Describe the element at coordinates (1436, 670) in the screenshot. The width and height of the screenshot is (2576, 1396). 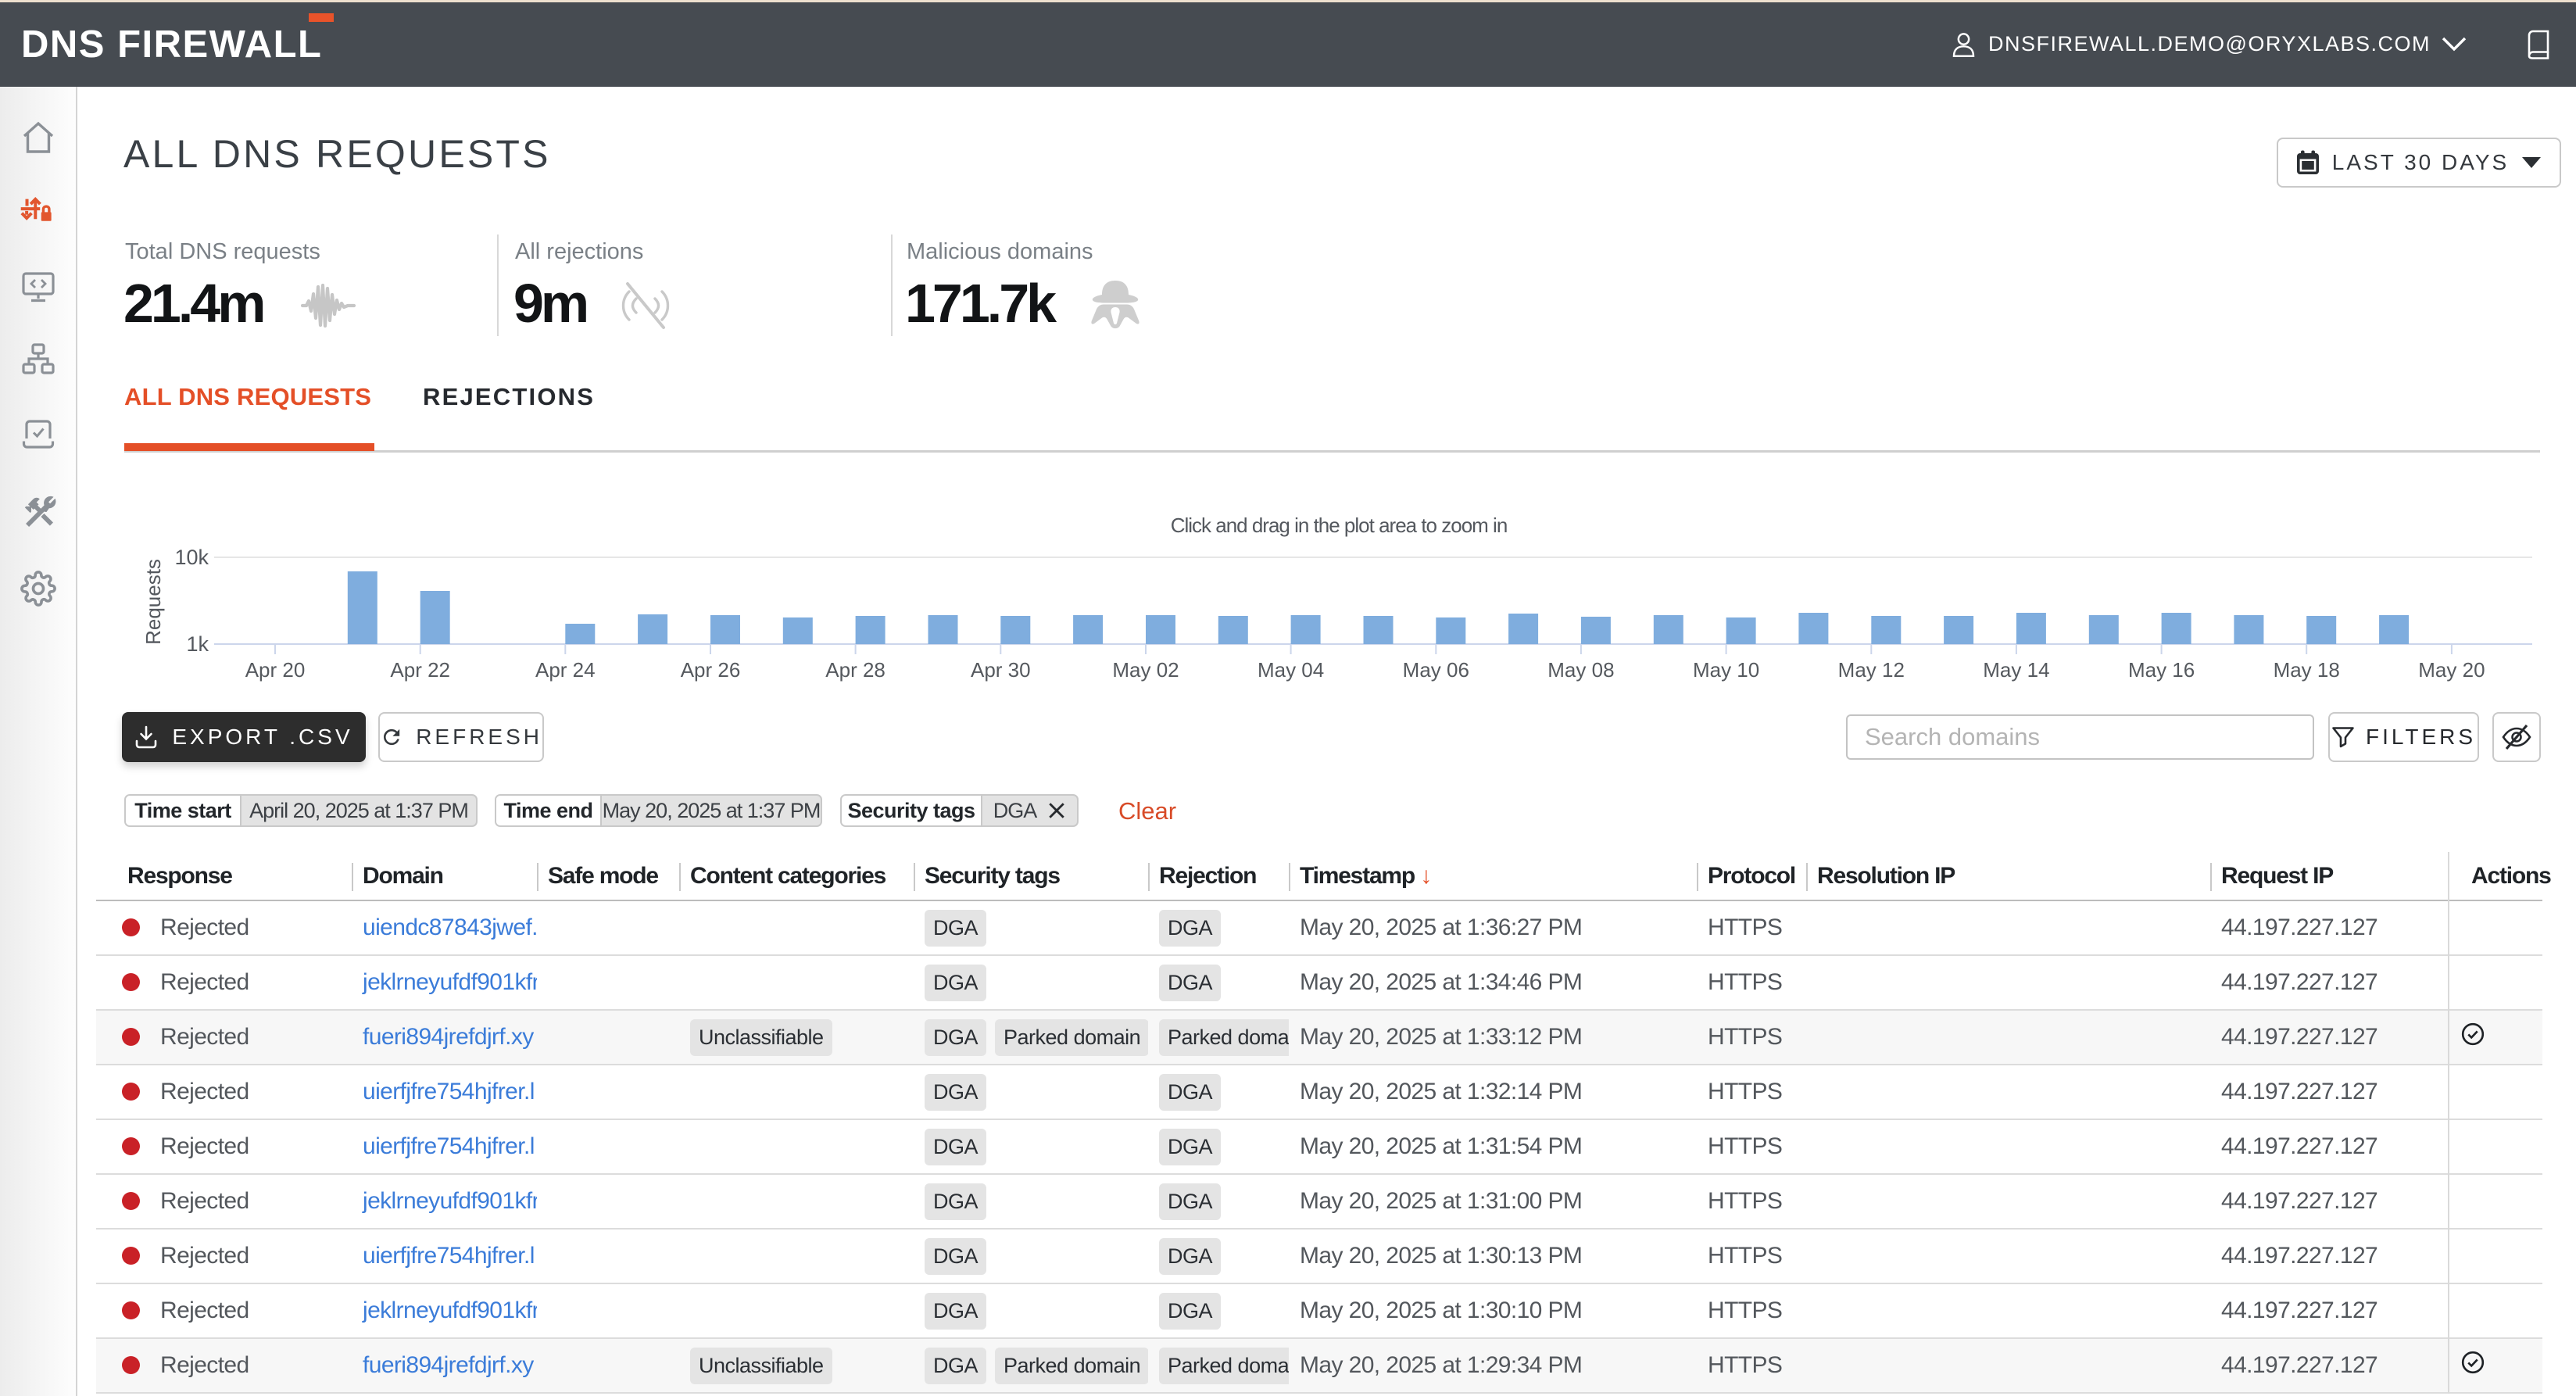
I see `svg-text: May 06` at that location.